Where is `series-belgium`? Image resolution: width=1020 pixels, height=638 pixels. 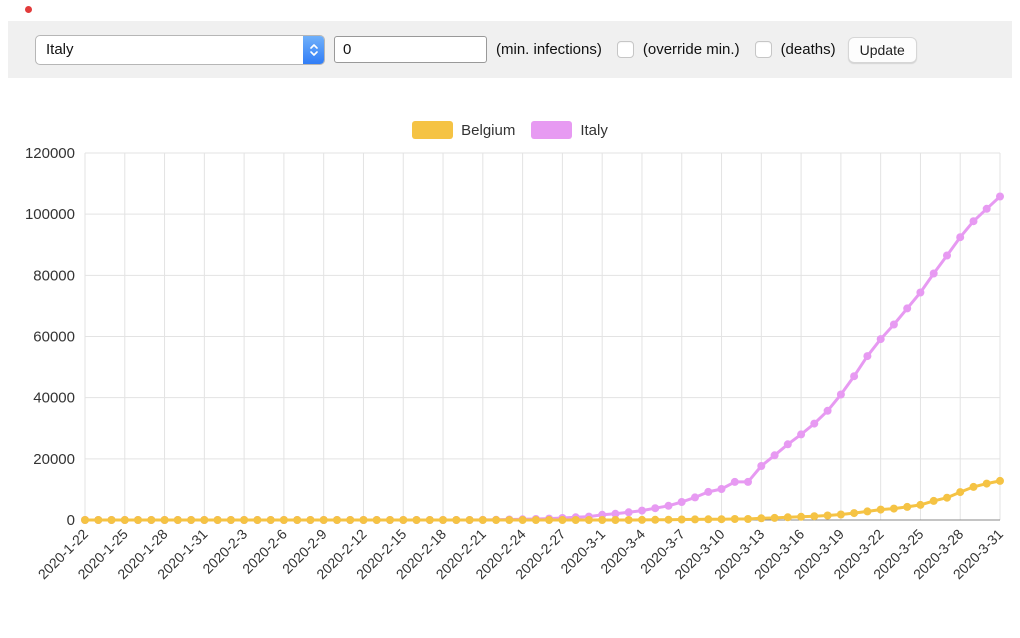
series-belgium is located at coordinates (542, 500).